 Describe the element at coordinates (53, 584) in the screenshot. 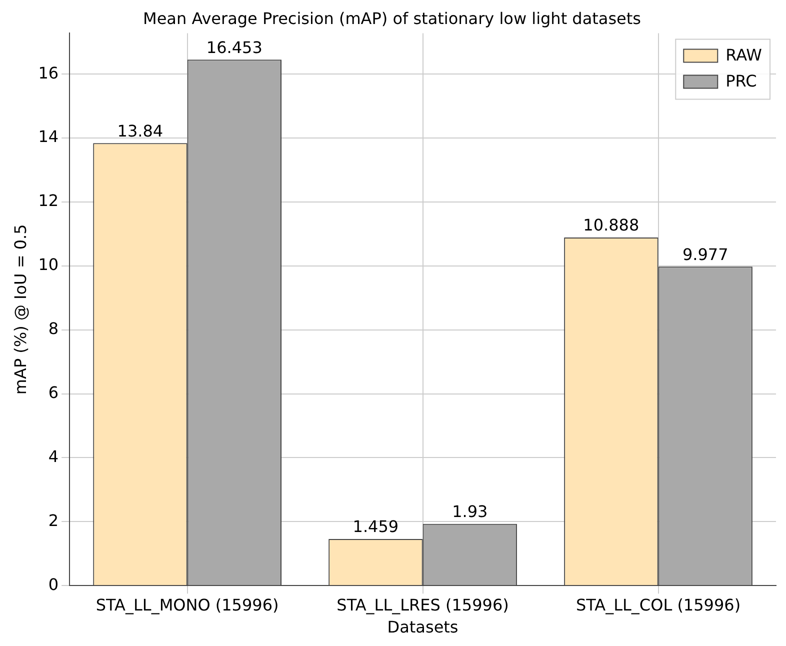

I see `y-tick-label: 0` at that location.